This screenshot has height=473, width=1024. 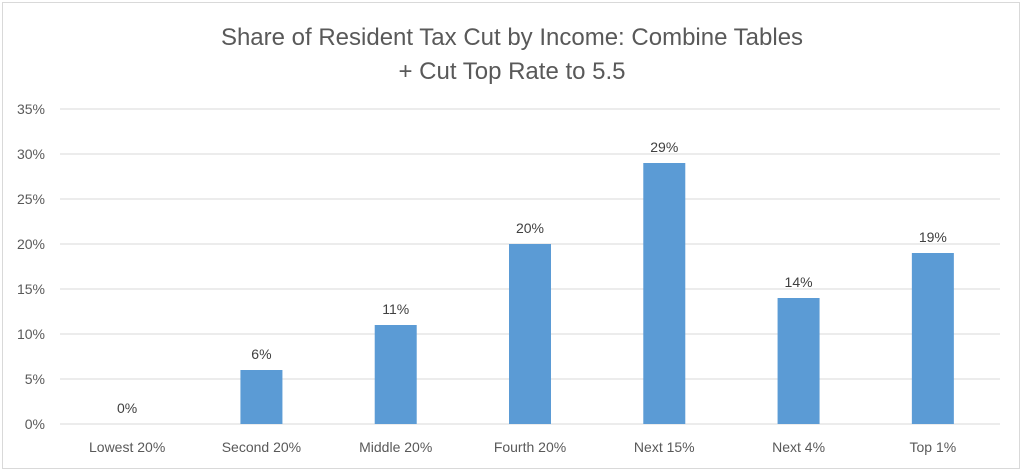 What do you see at coordinates (261, 354) in the screenshot?
I see `bar-value-label: 6%` at bounding box center [261, 354].